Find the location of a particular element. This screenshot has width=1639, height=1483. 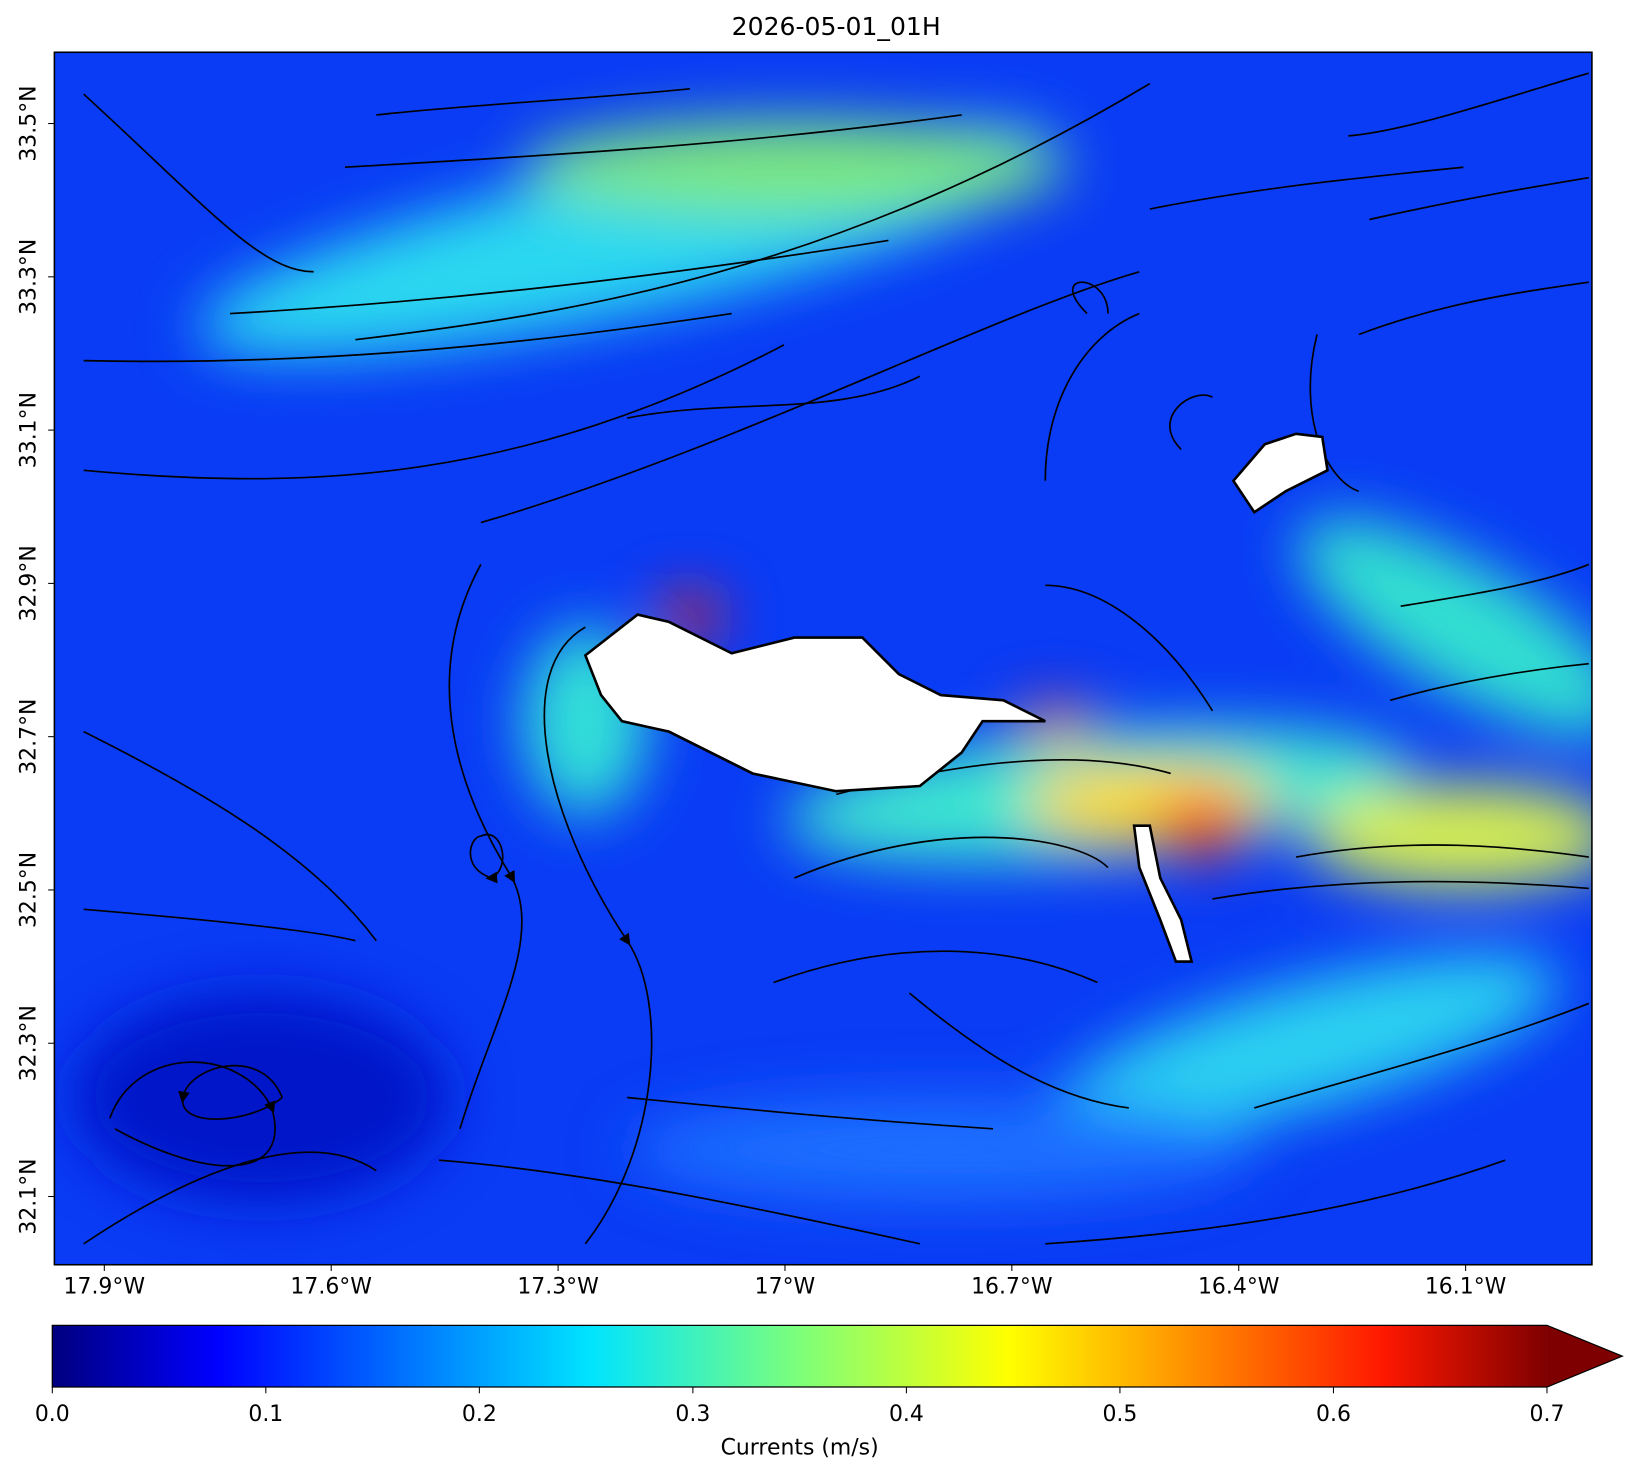

y-tick-label: 32.3°N is located at coordinates (28, 1043).